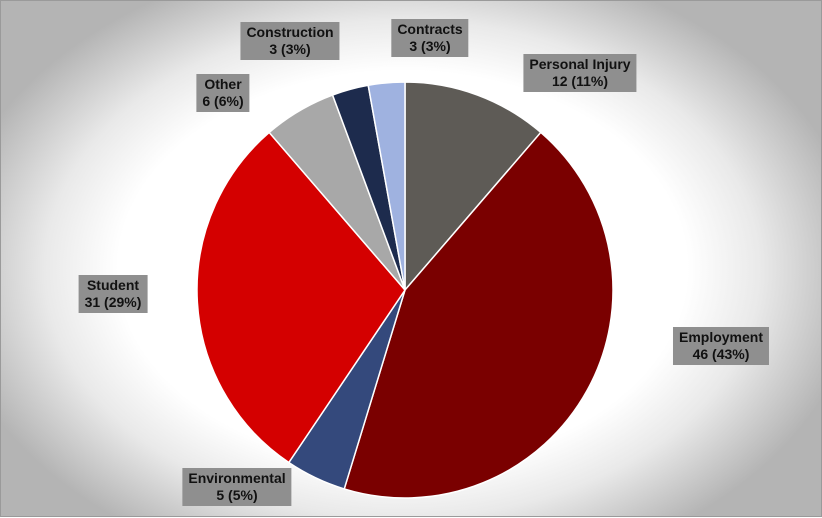 This screenshot has width=822, height=518. I want to click on data-label-contracts-name: Contracts, so click(430, 29).